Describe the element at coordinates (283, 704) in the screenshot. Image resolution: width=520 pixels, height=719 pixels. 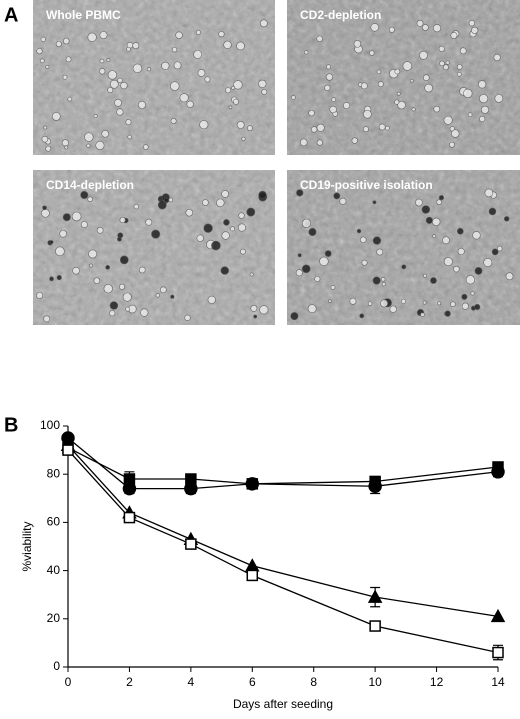
I see `x-axis-label: Days after seeding` at that location.